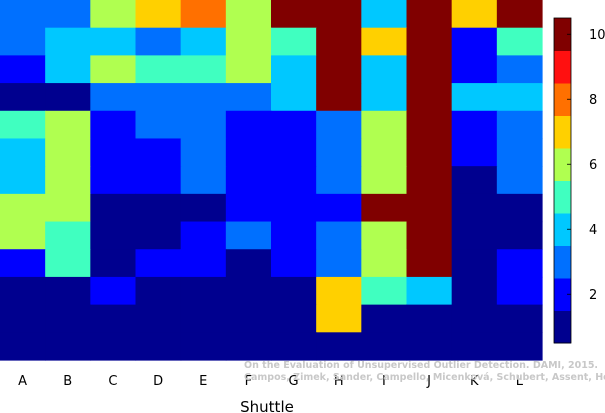 The height and width of the screenshot is (413, 605). What do you see at coordinates (112, 381) in the screenshot?
I see `x-tick-label-C: C` at bounding box center [112, 381].